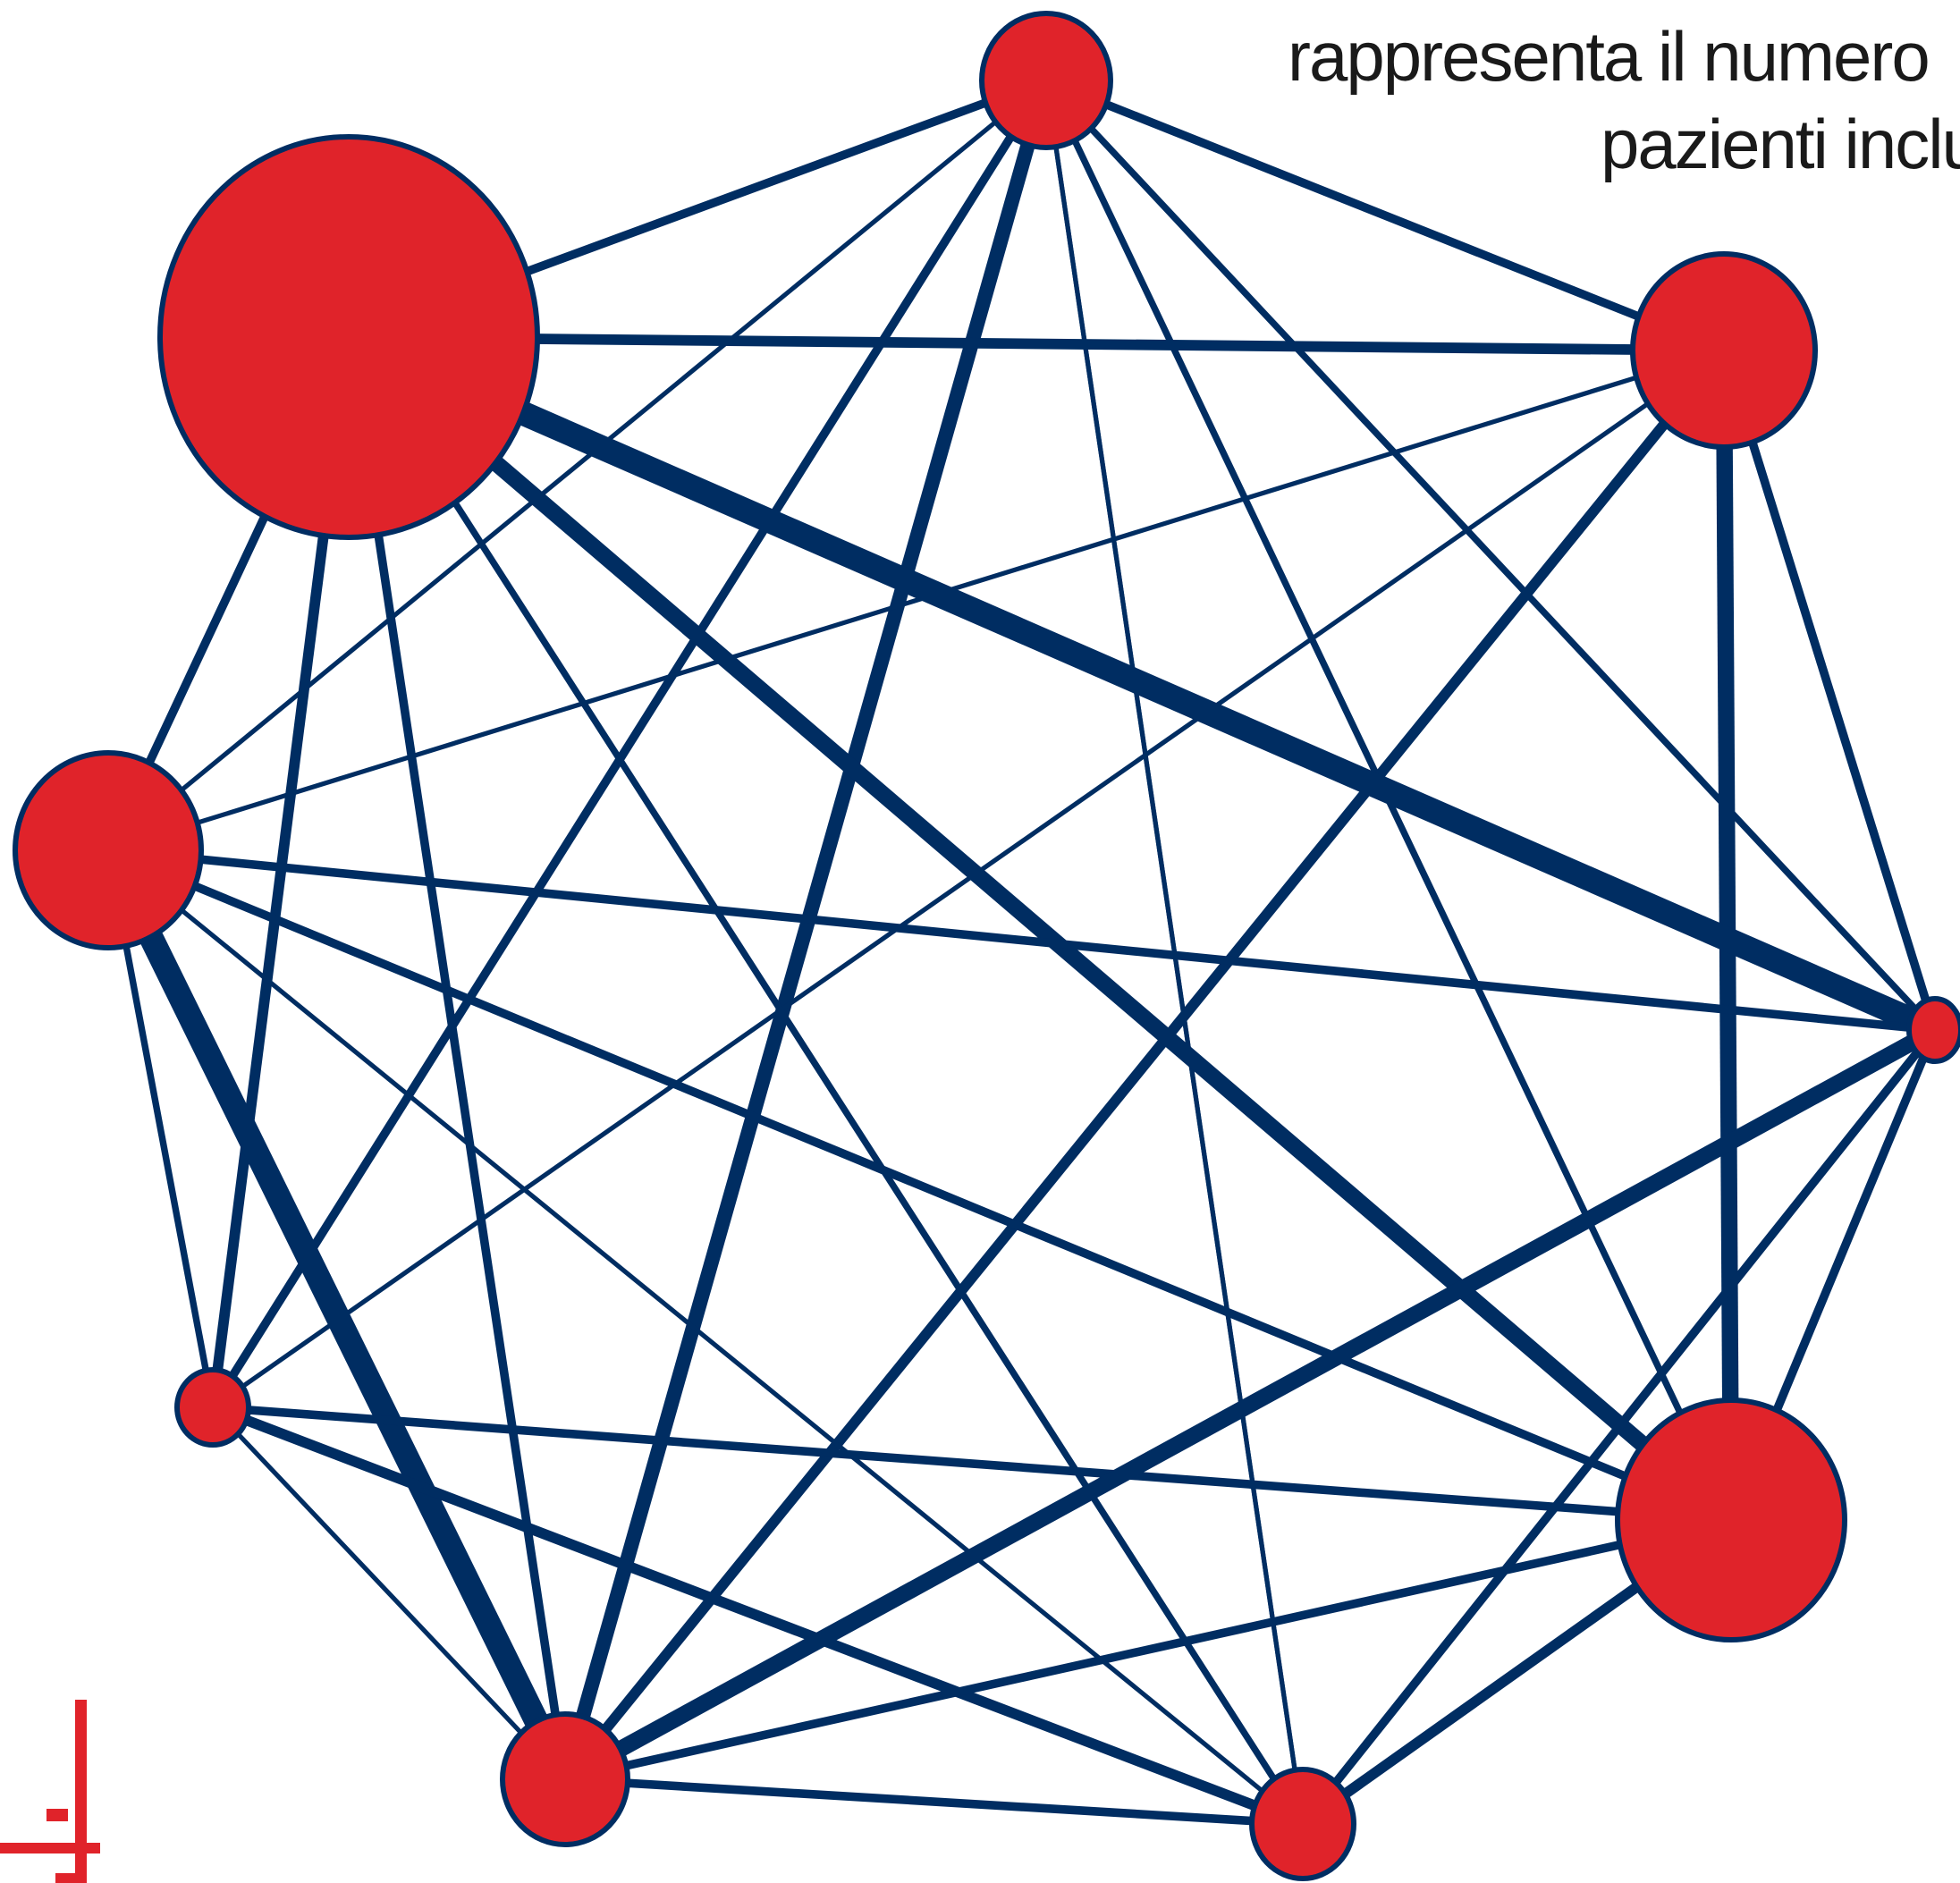 The height and width of the screenshot is (1883, 1960). Describe the element at coordinates (57, 1815) in the screenshot. I see `logo-bar-short` at that location.